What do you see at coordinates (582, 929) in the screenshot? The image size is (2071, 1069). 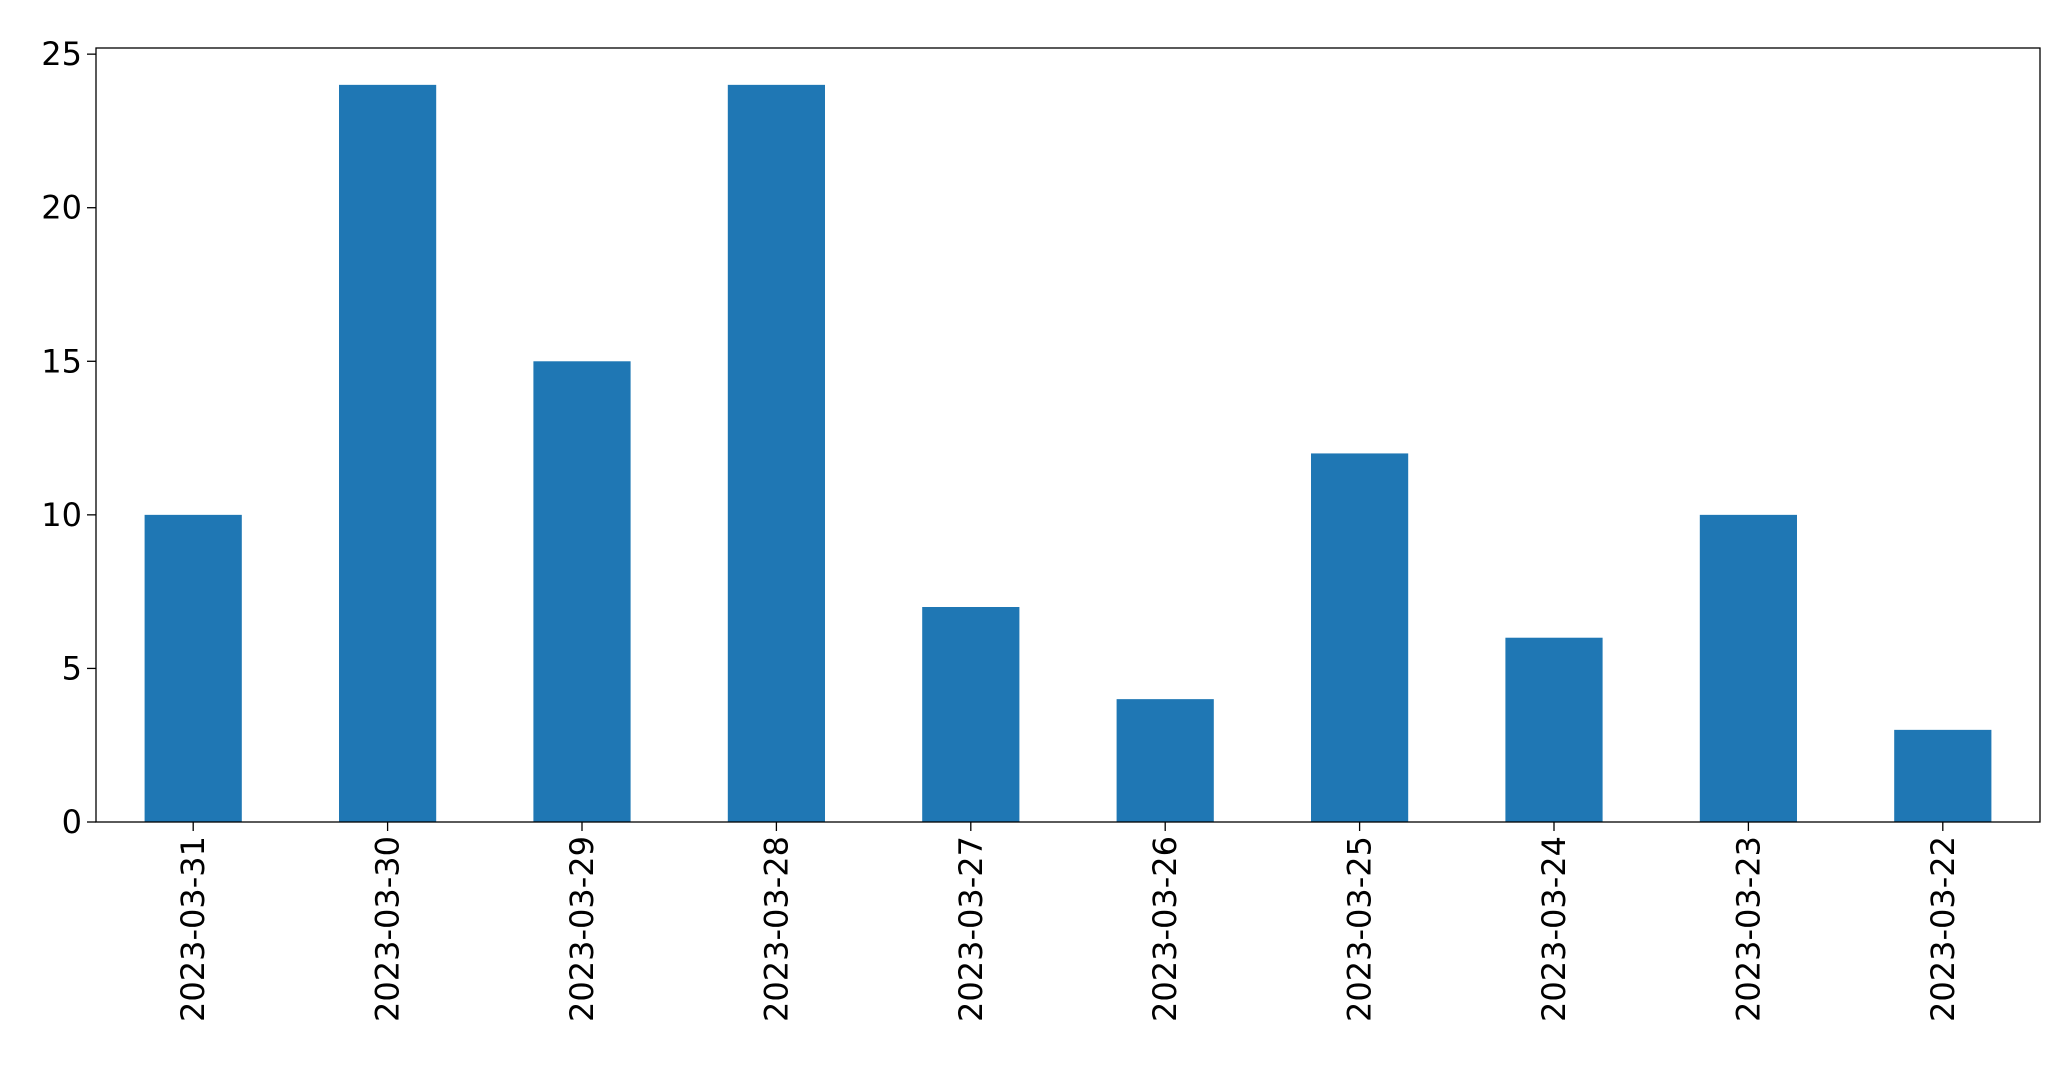 I see `x-tick-label: 2023-03-29` at bounding box center [582, 929].